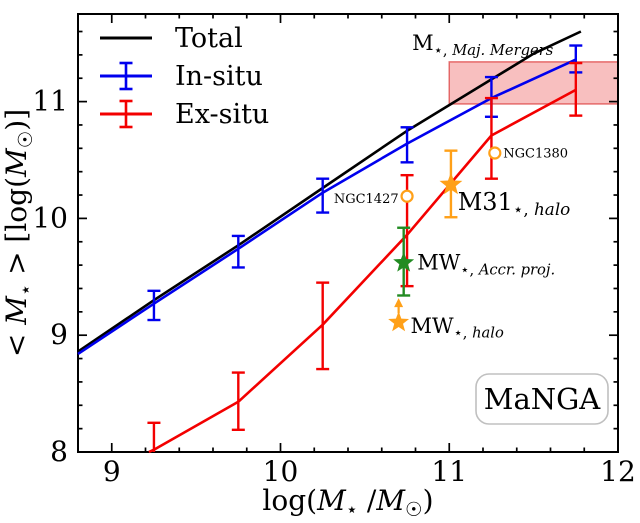 The height and width of the screenshot is (523, 640). What do you see at coordinates (366, 199) in the screenshot?
I see `ngc1427-label: NGC1427` at bounding box center [366, 199].